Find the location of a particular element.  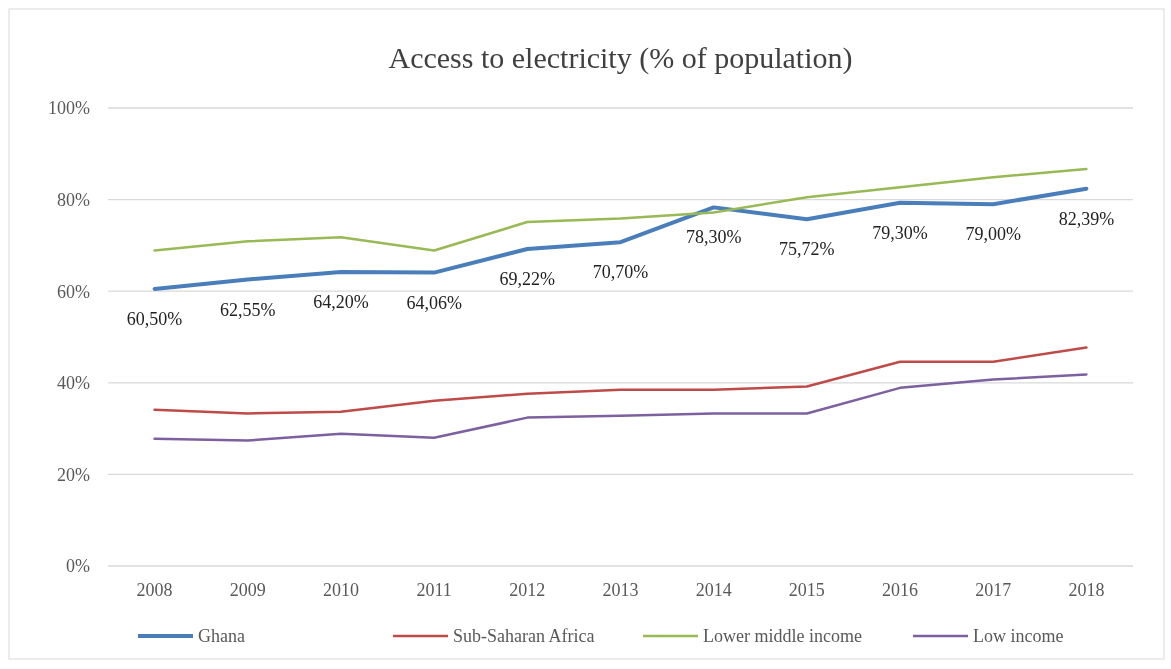

data-label: 60,50% is located at coordinates (154, 318).